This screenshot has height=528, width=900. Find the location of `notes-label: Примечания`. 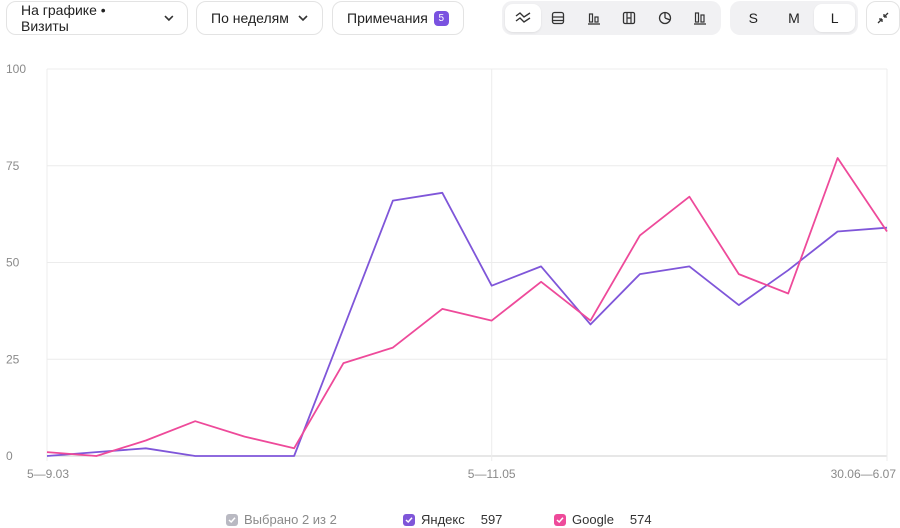

notes-label: Примечания is located at coordinates (387, 18).